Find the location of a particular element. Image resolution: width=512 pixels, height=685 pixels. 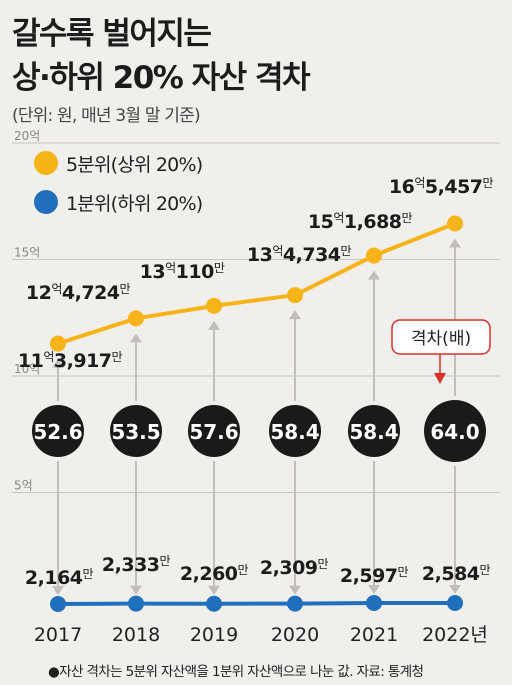

data-label-bottom20: 2,333만 is located at coordinates (136, 565).